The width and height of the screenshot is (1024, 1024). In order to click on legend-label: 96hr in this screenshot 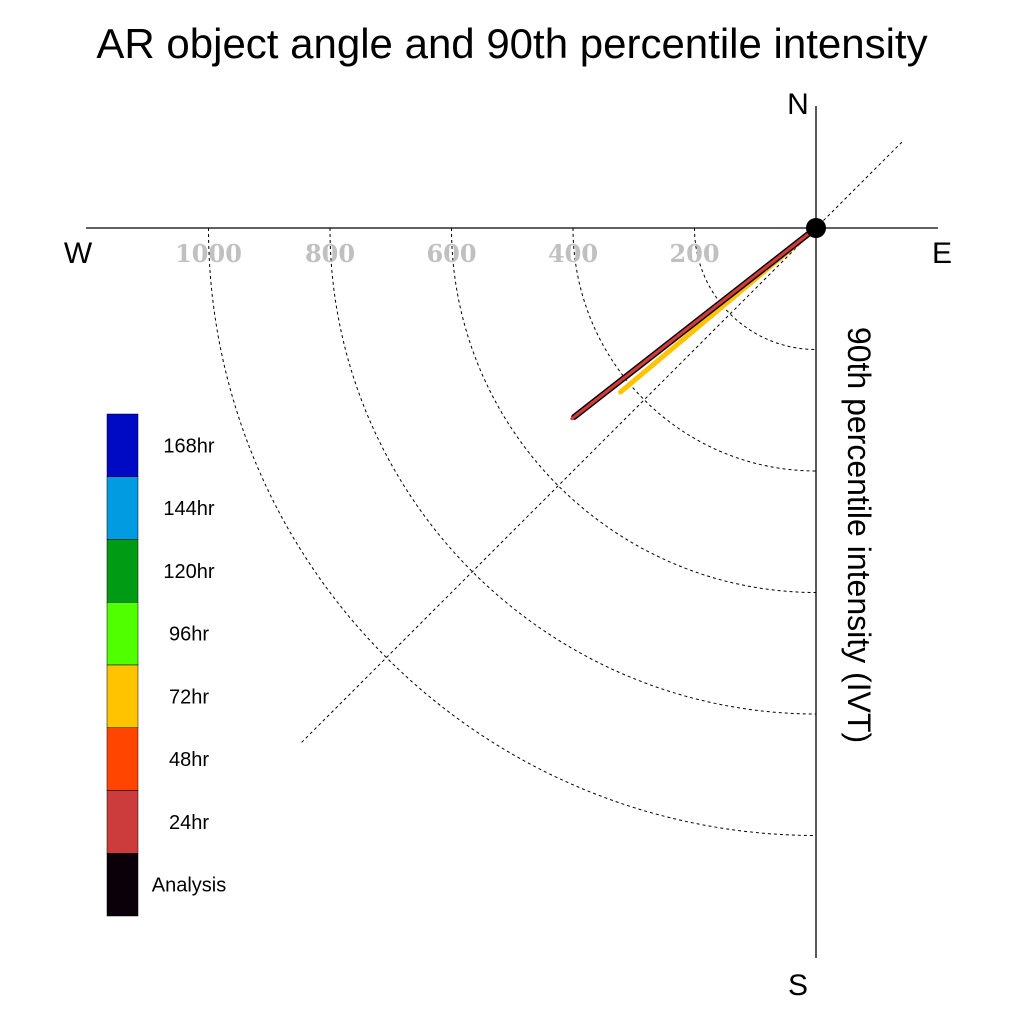, I will do `click(189, 635)`.